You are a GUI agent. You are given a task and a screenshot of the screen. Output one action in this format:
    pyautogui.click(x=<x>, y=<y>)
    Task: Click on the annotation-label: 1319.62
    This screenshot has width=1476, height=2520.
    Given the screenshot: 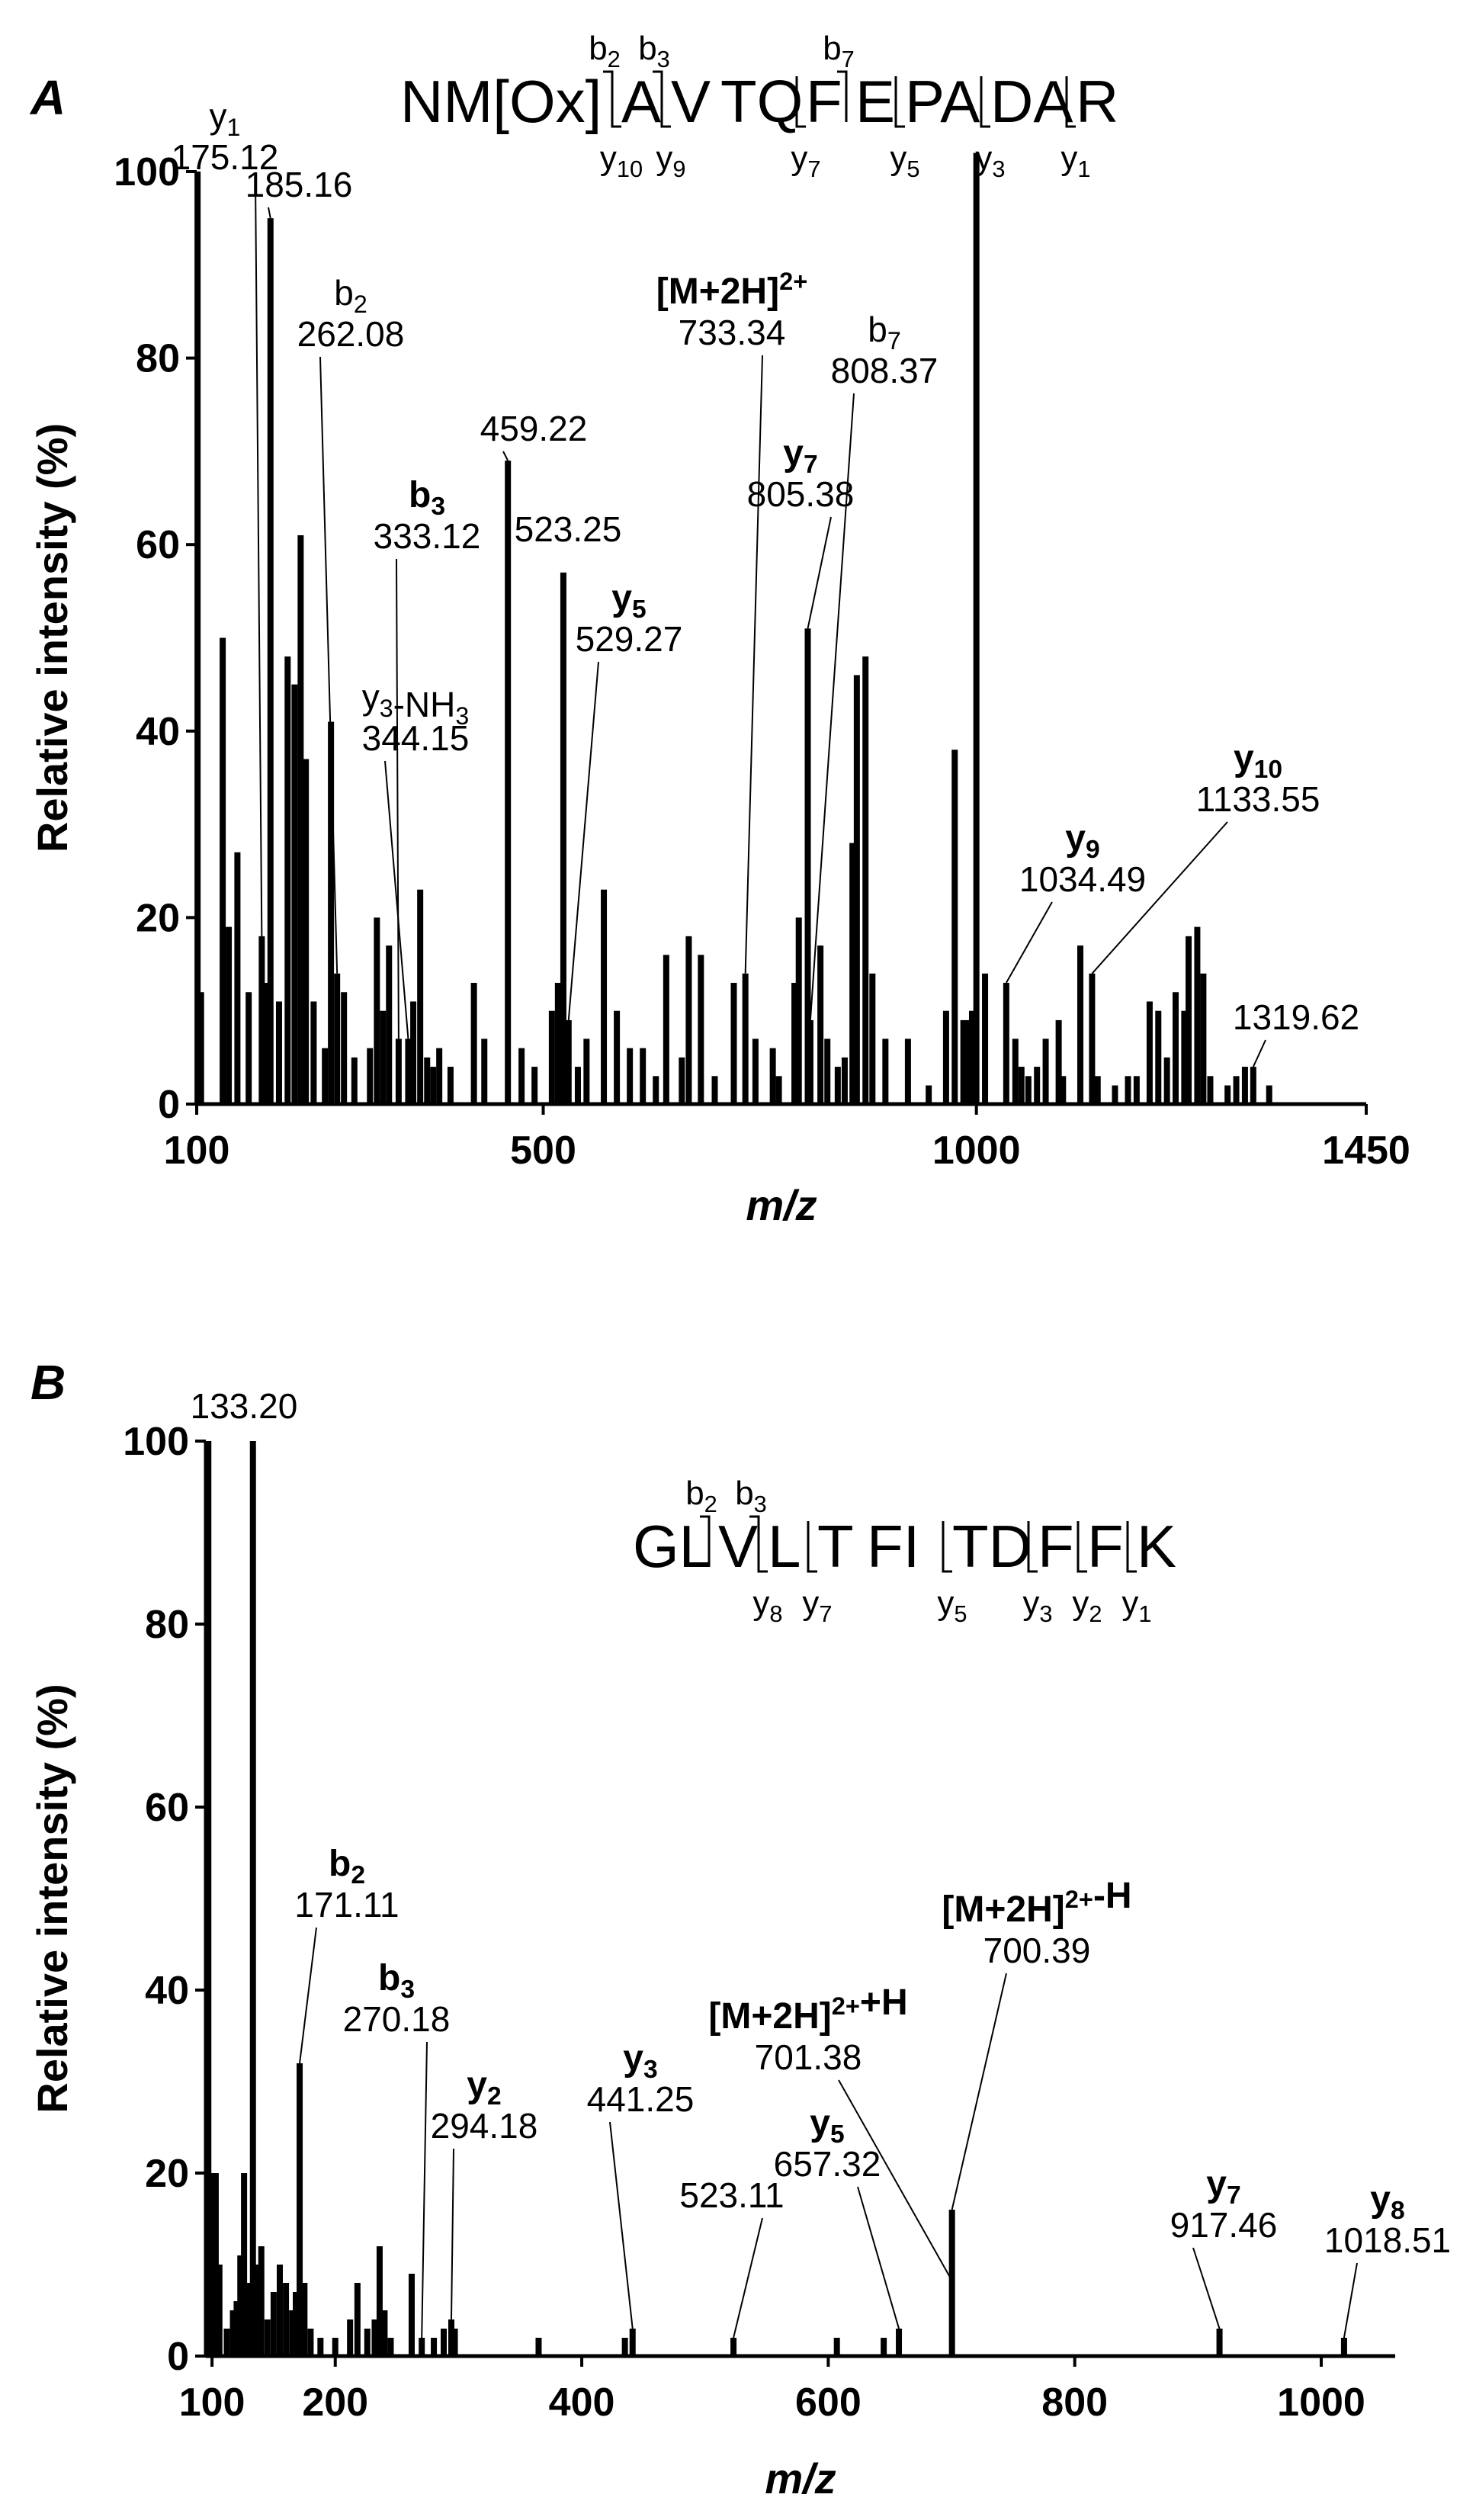 What is the action you would take?
    pyautogui.click(x=1296, y=1017)
    